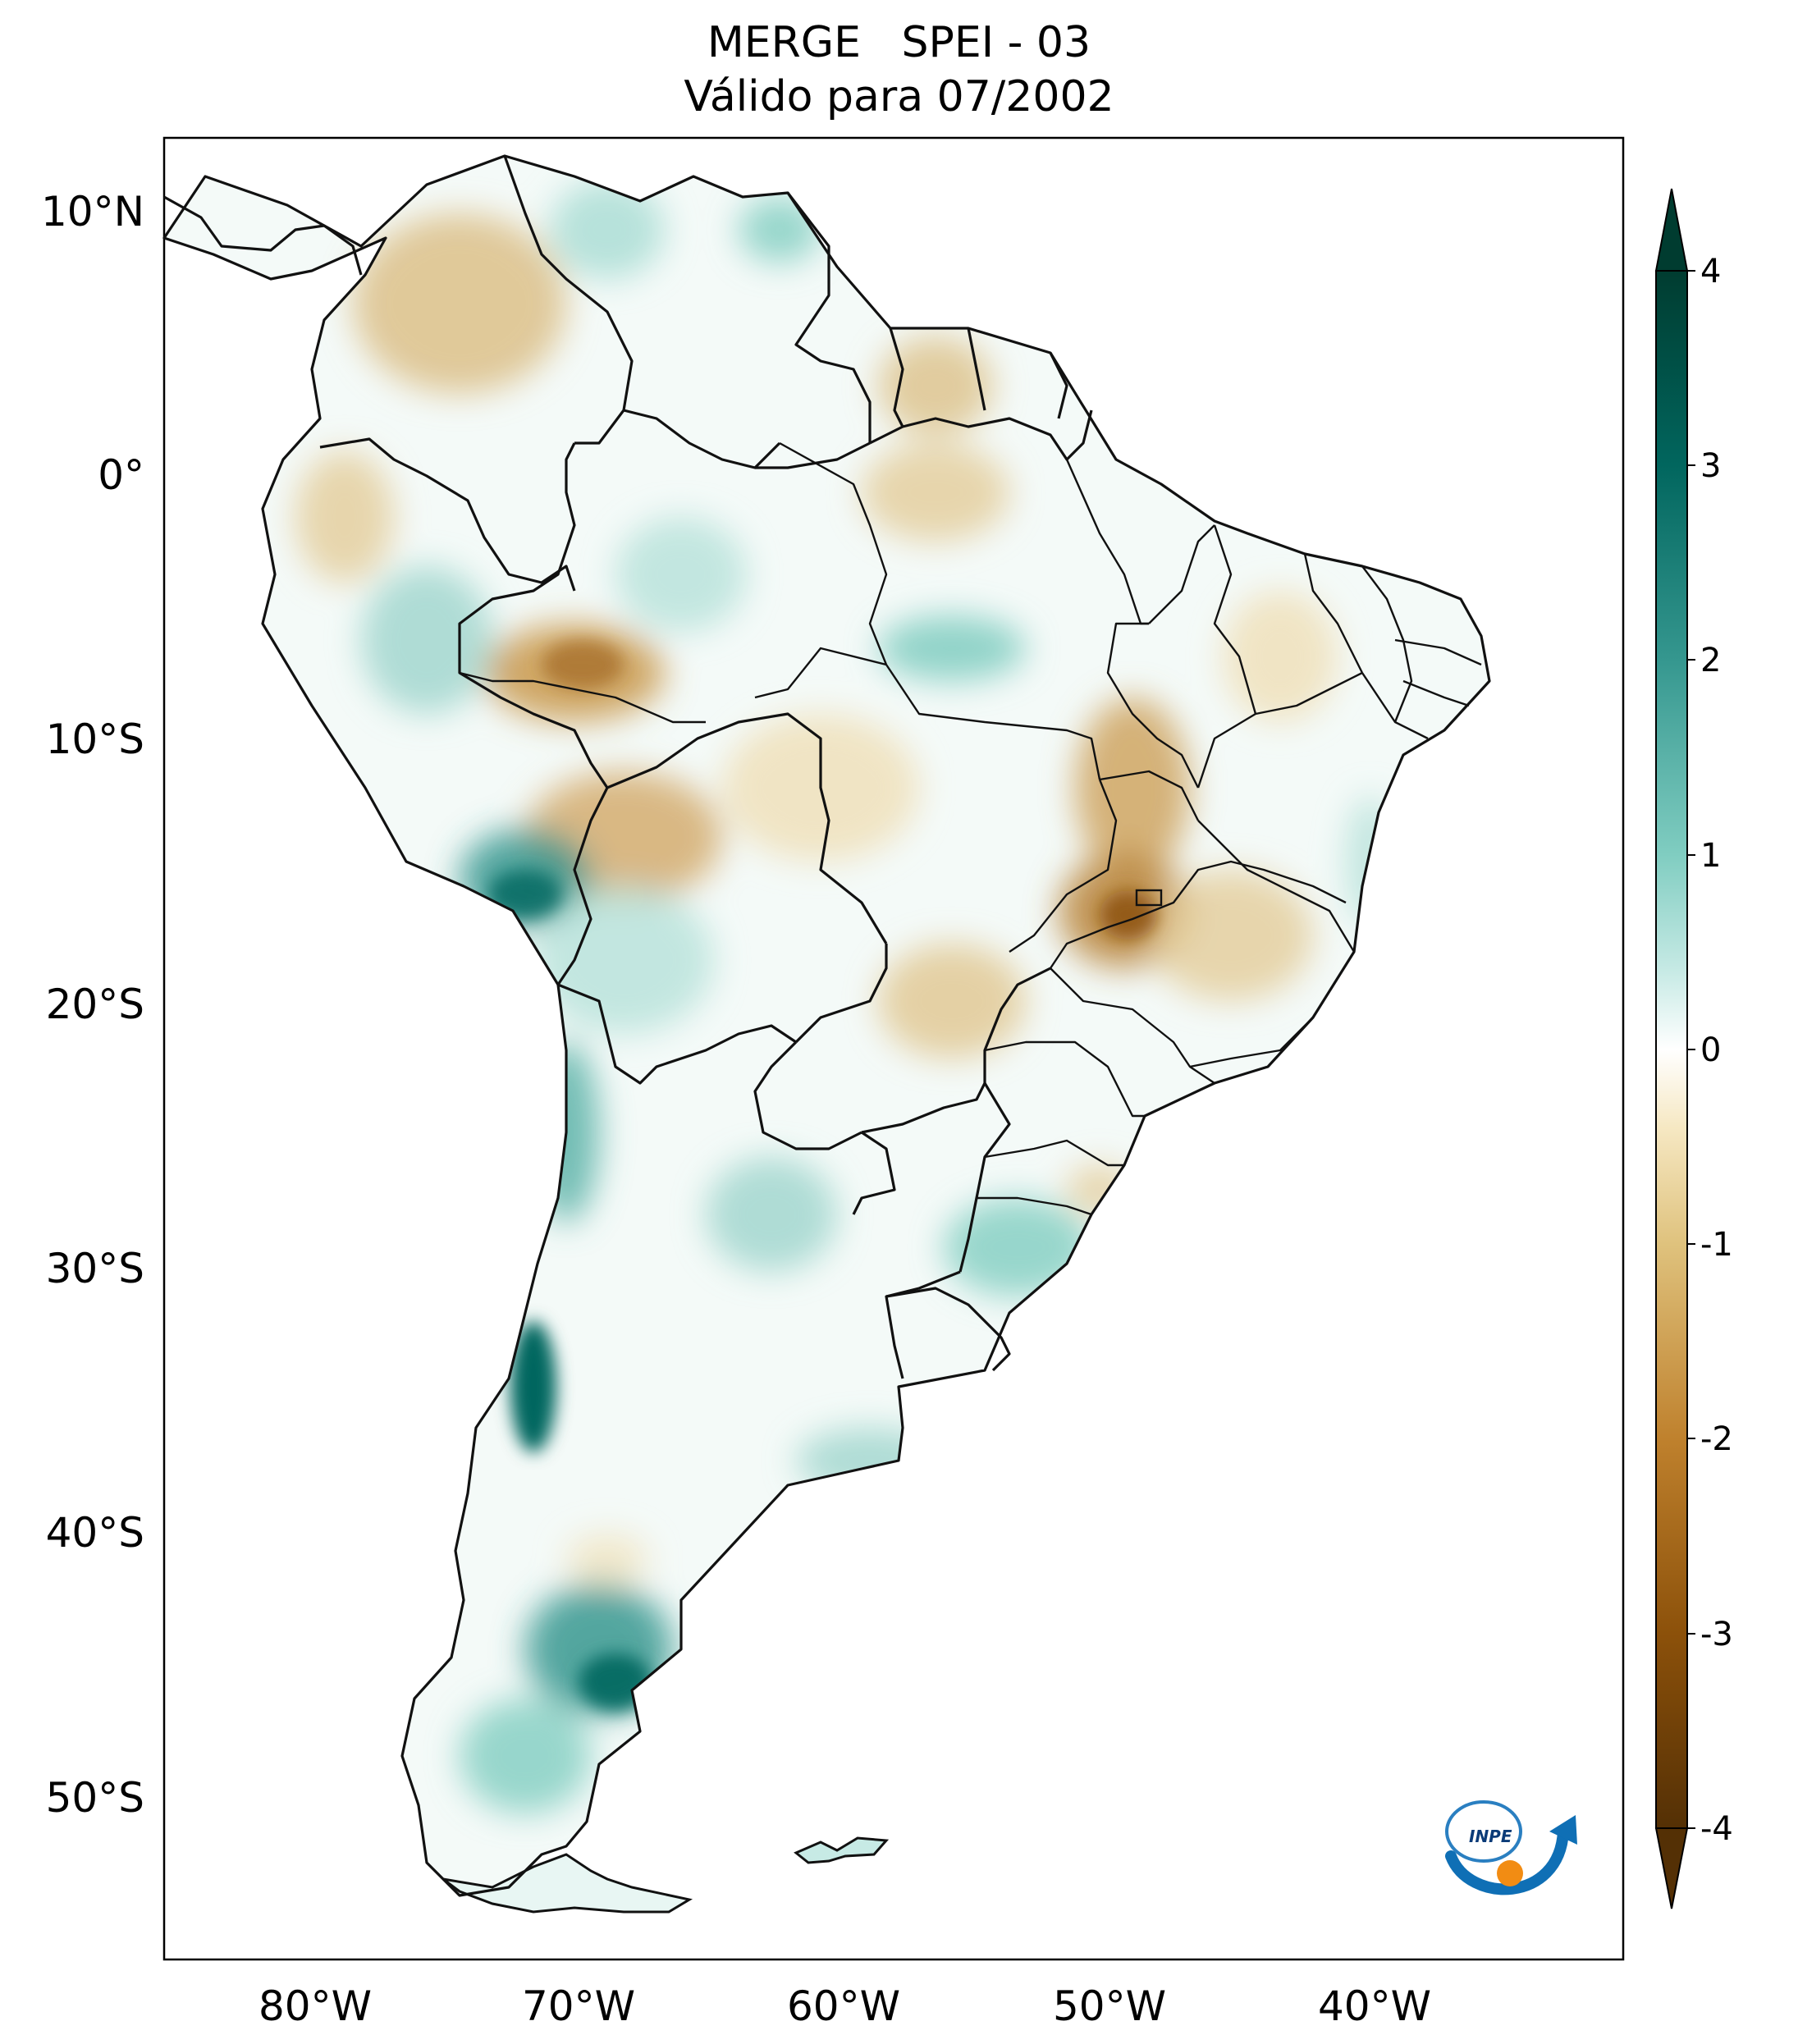 The height and width of the screenshot is (2044, 1798). I want to click on colorbar-tick-neg4: -4, so click(1716, 1829).